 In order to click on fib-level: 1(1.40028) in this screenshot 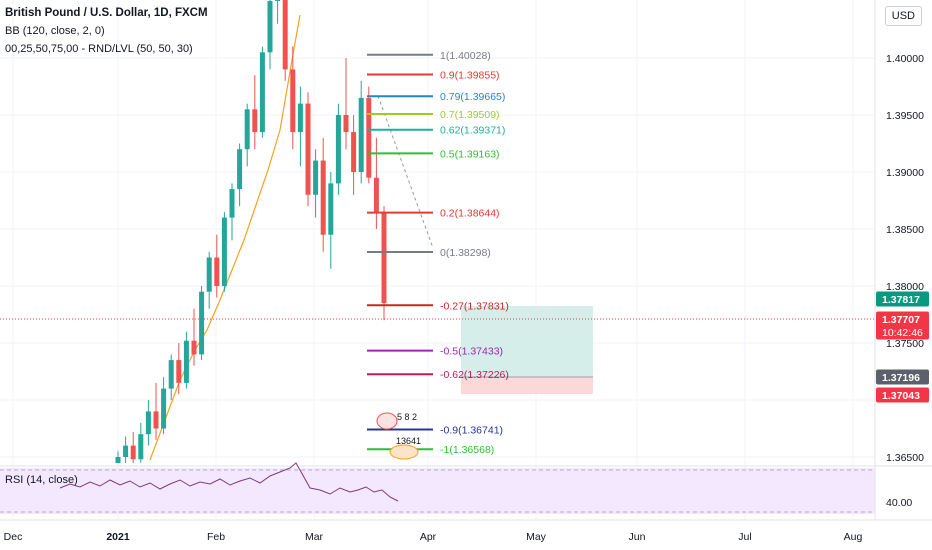, I will do `click(429, 56)`.